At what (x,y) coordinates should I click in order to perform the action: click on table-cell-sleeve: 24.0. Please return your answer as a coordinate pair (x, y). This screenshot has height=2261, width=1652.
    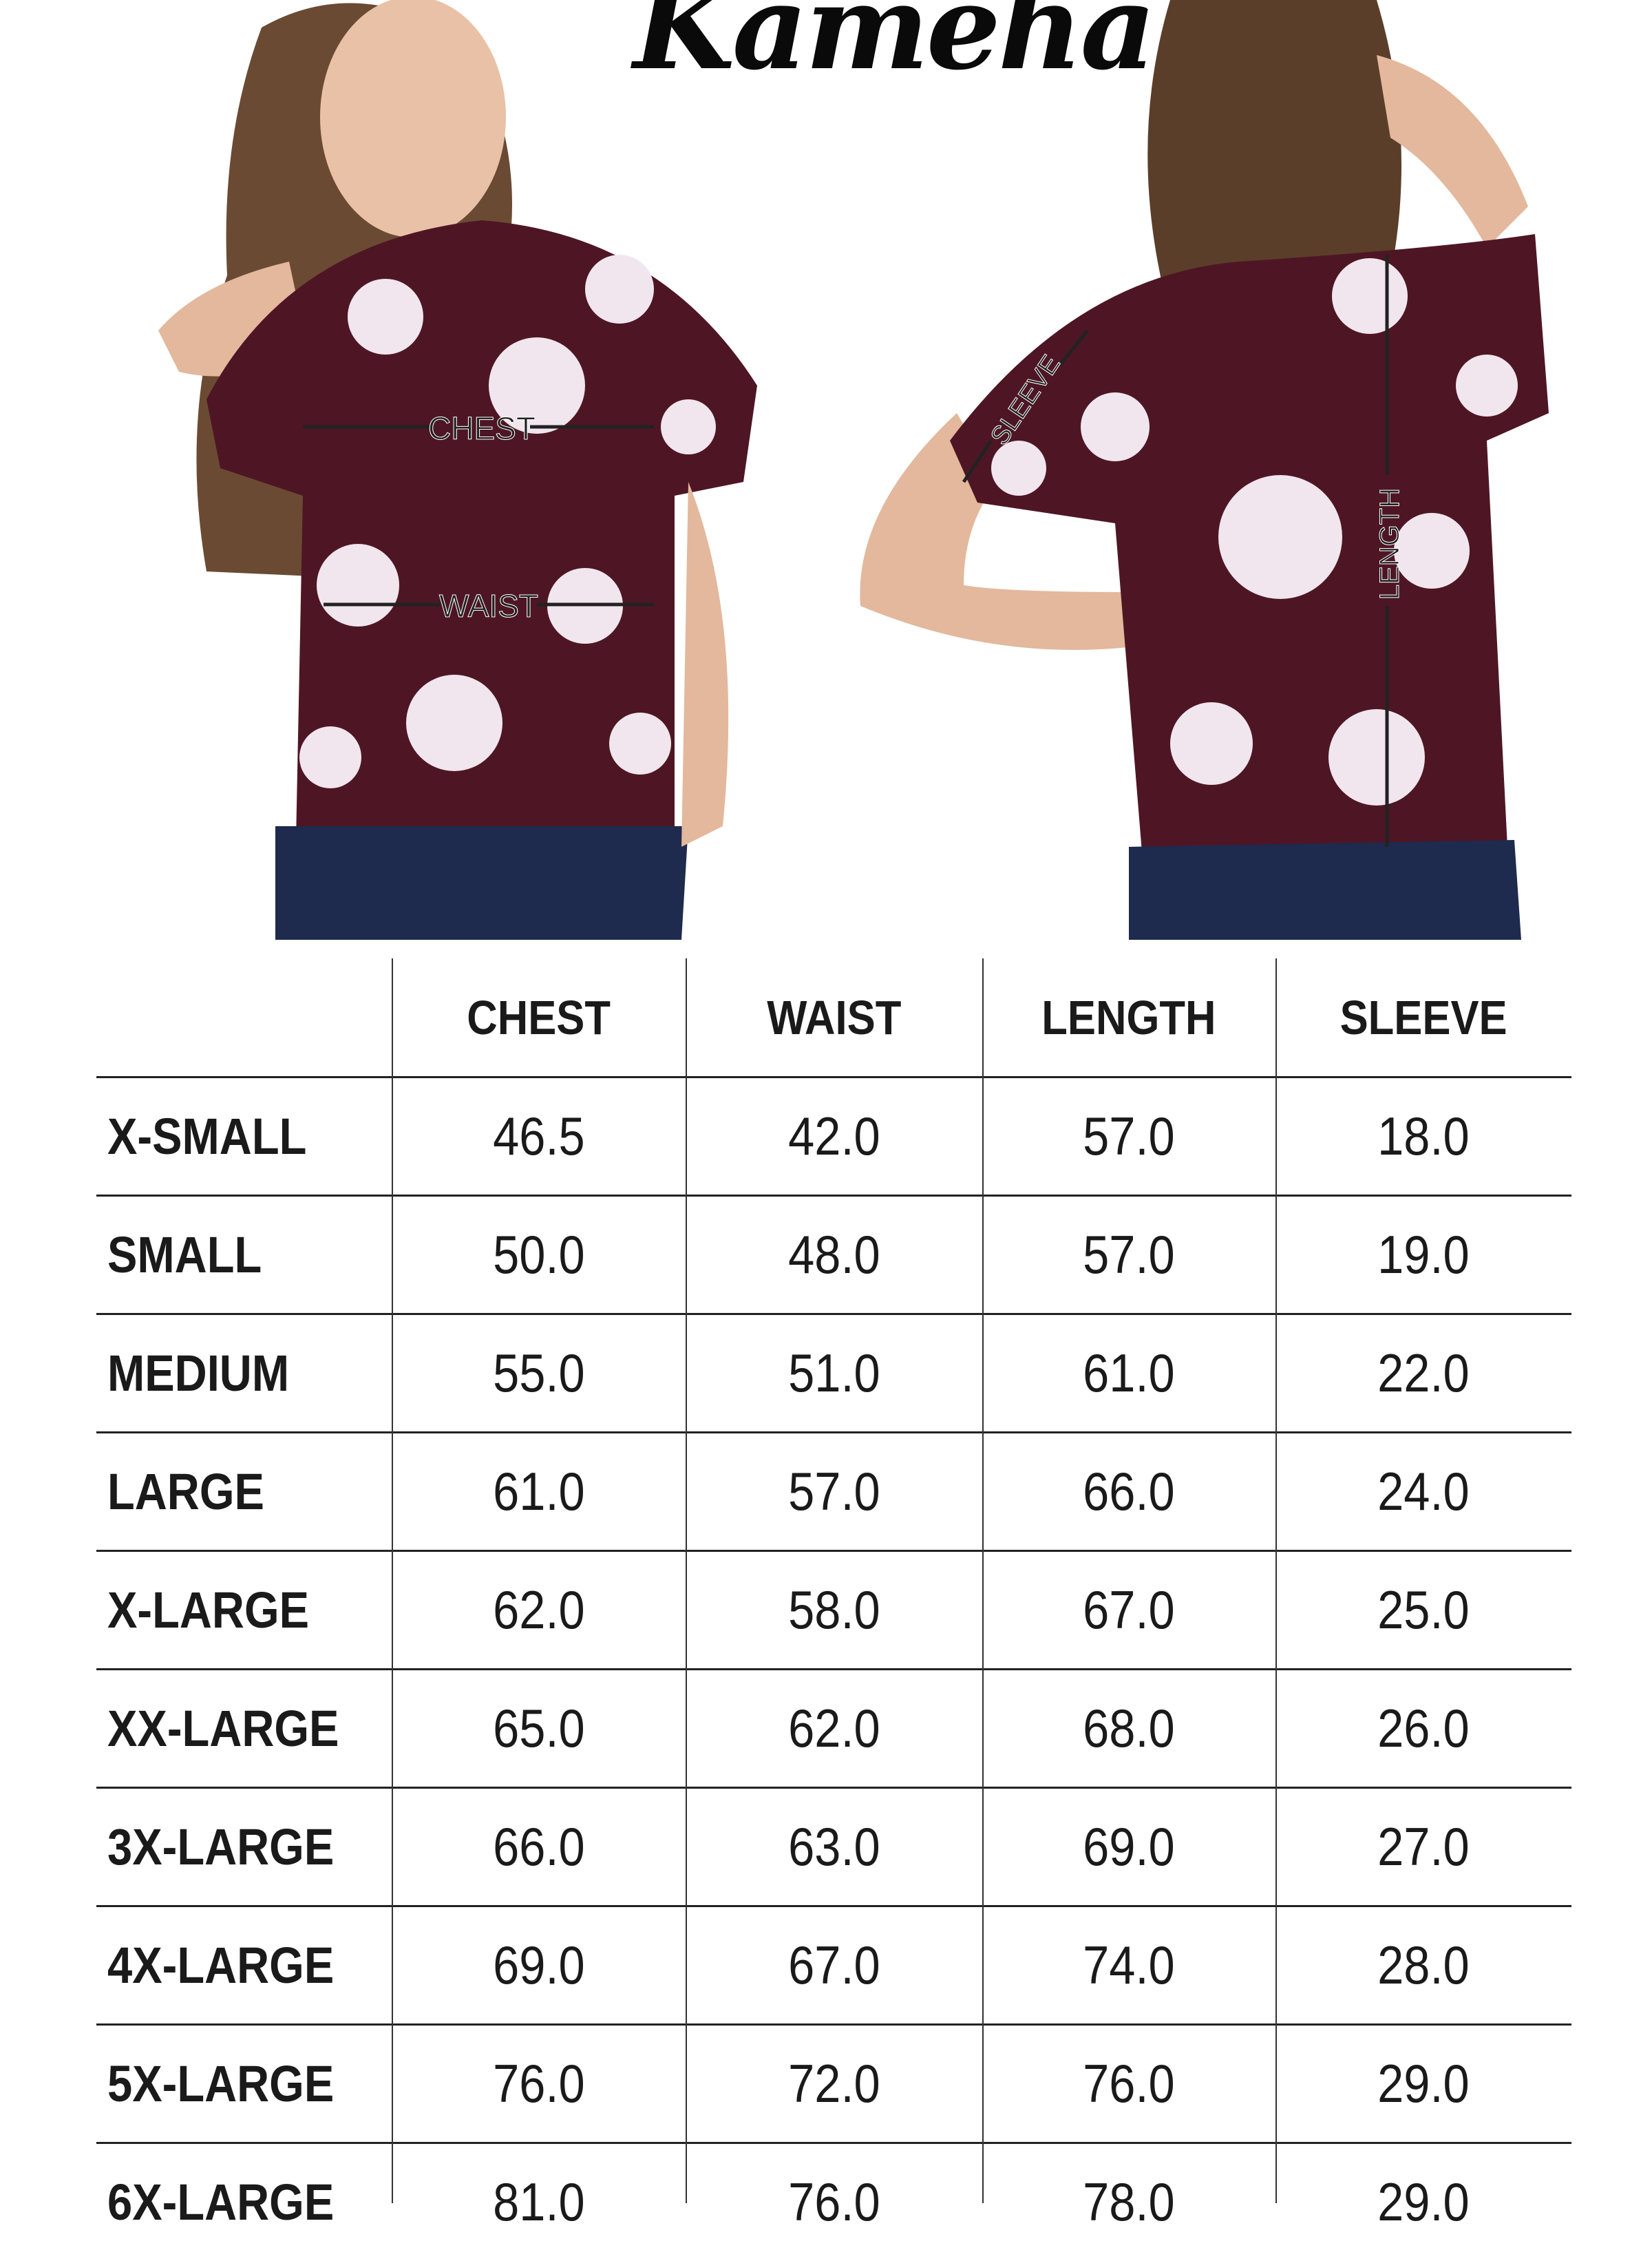
    Looking at the image, I should click on (1423, 1491).